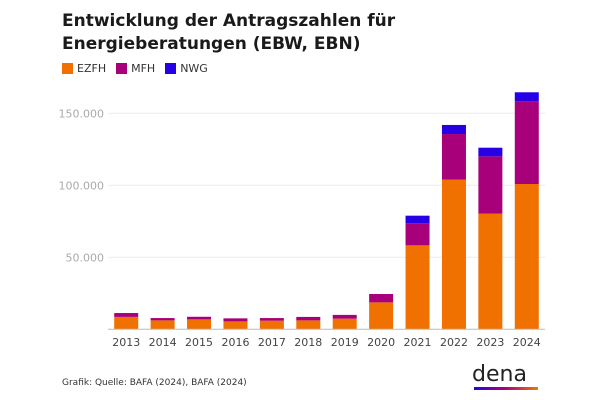 Image resolution: width=600 pixels, height=400 pixels. I want to click on legend: EZFH MFH NWG, so click(135, 68).